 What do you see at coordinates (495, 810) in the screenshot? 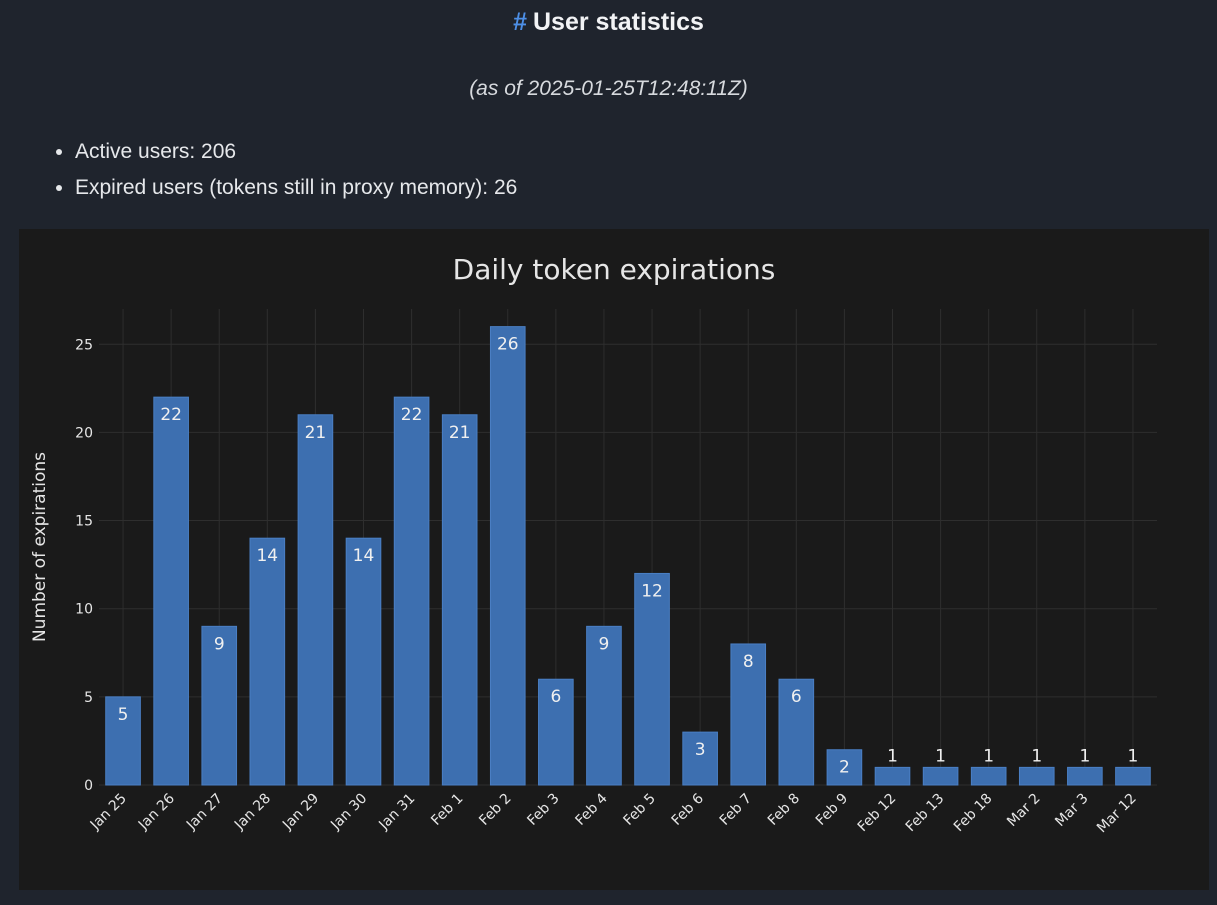
I see `x-tick-label: Feb 2` at bounding box center [495, 810].